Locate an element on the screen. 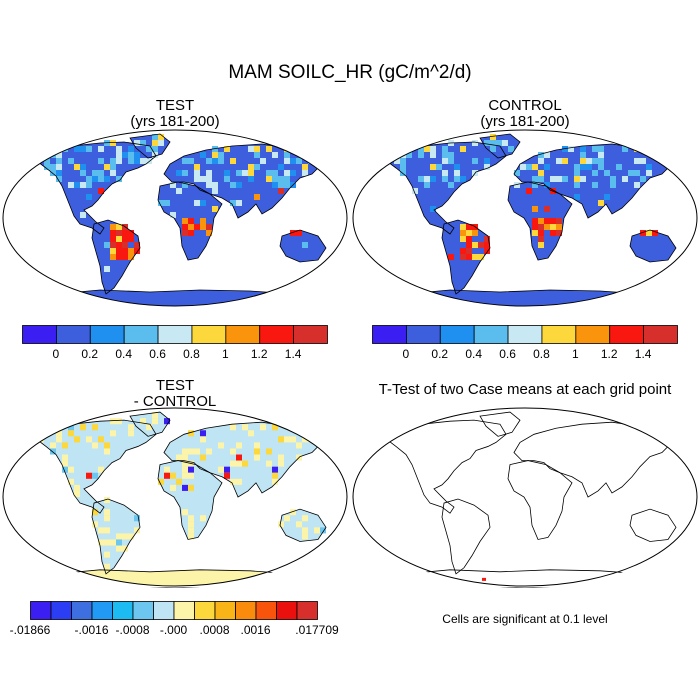 This screenshot has height=700, width=700. colorbar-tick-label: 1.2 is located at coordinates (609, 354).